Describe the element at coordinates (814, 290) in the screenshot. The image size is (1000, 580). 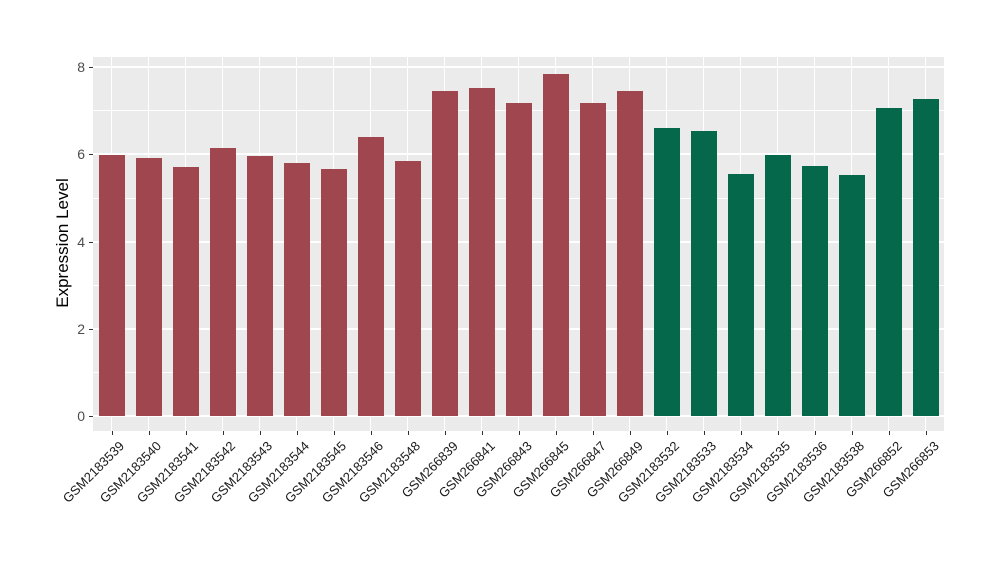
I see `bar-GSM2183536` at that location.